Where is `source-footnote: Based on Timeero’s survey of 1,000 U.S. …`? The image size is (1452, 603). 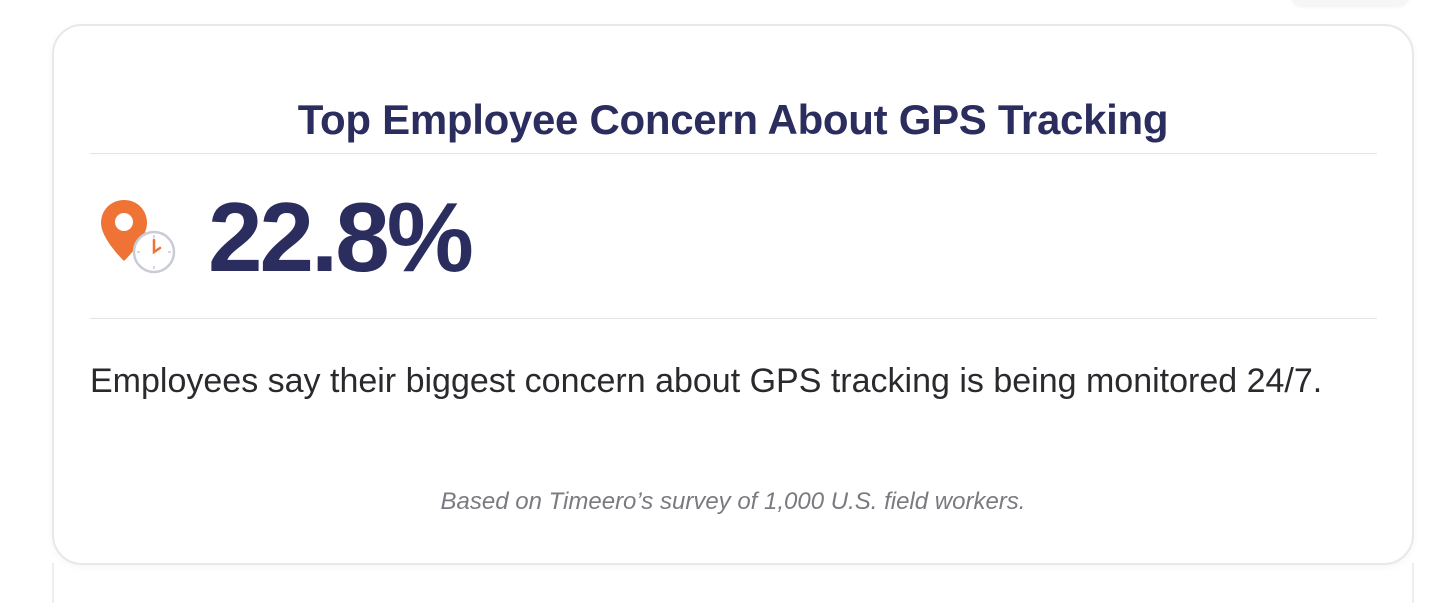 source-footnote: Based on Timeero’s survey of 1,000 U.S. … is located at coordinates (733, 501).